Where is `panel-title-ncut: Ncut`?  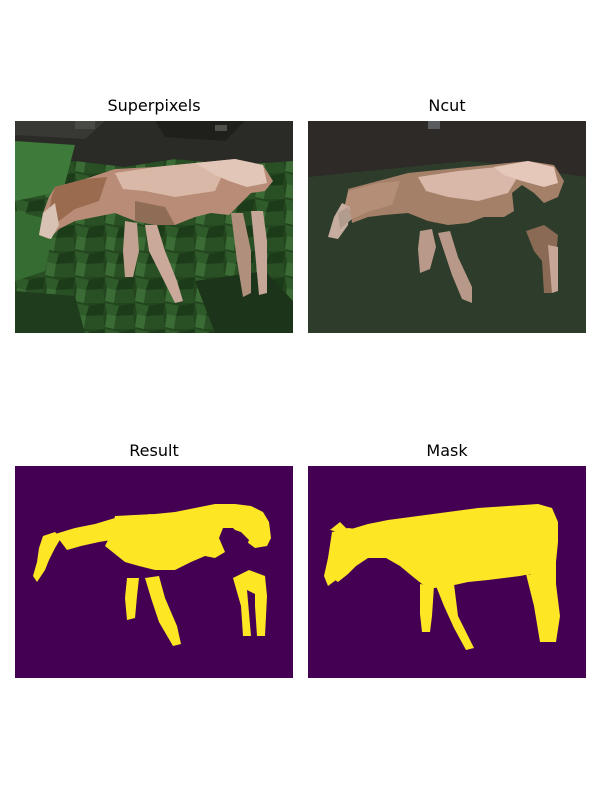
panel-title-ncut: Ncut is located at coordinates (447, 105).